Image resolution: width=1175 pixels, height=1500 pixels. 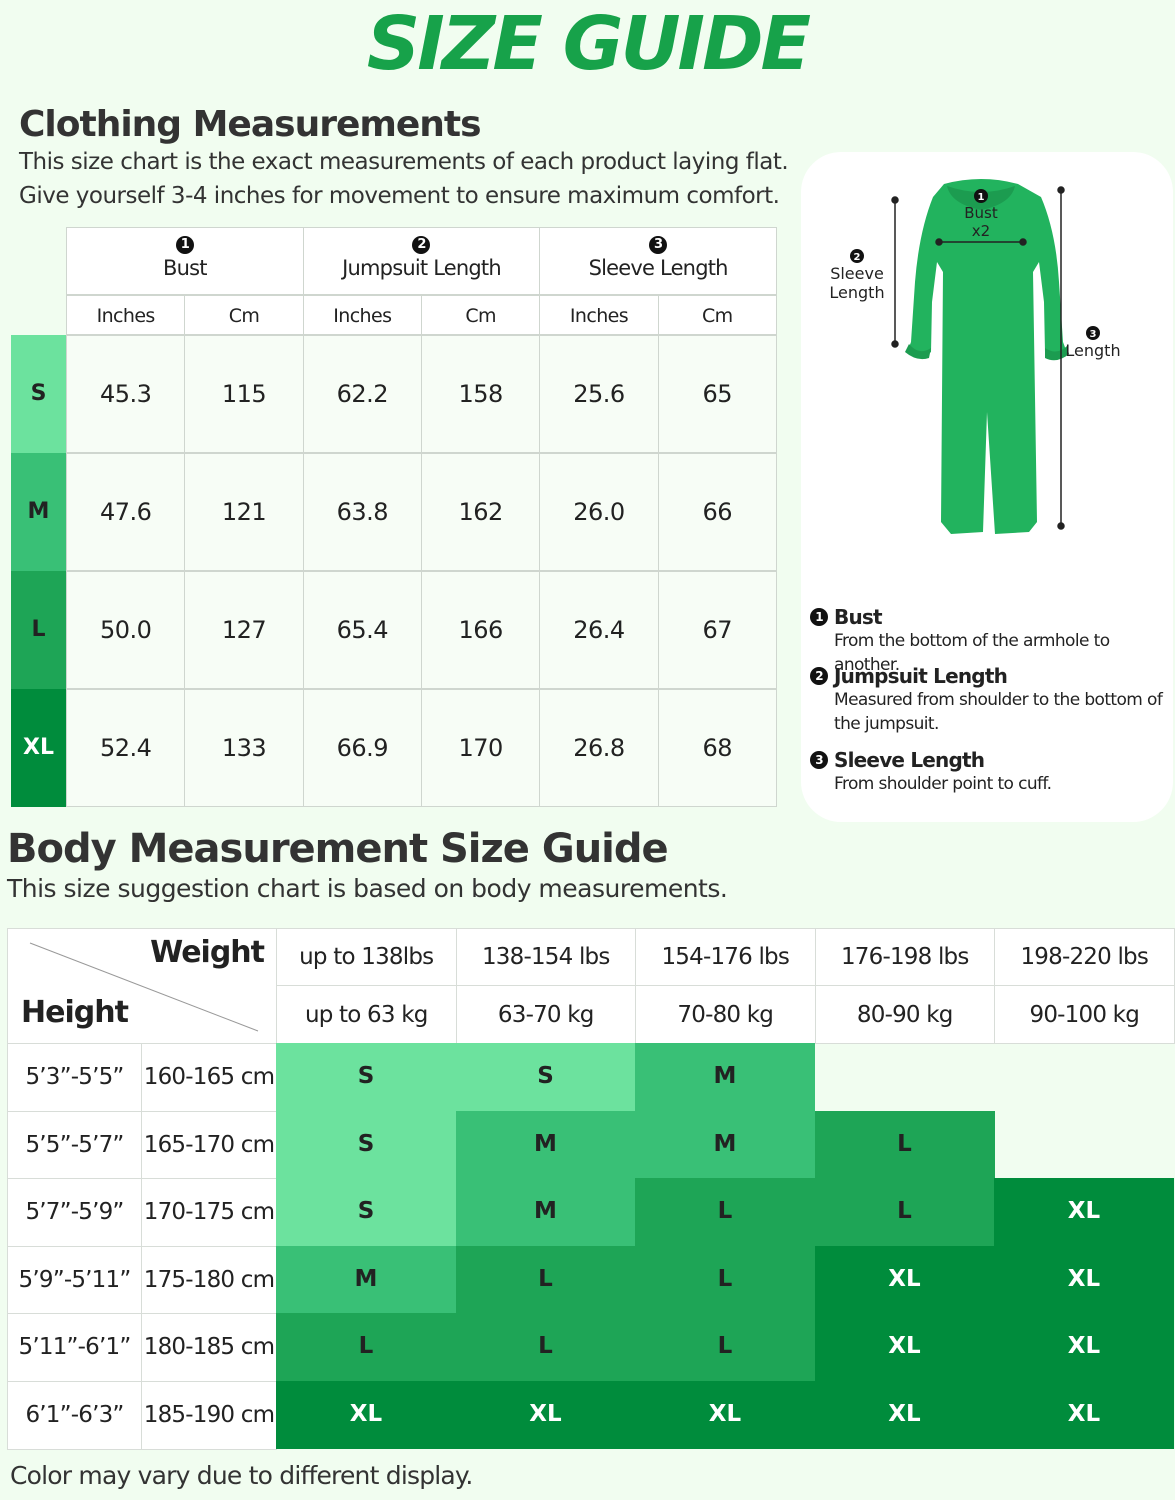 What do you see at coordinates (480, 748) in the screenshot?
I see `measurement-cell: 170` at bounding box center [480, 748].